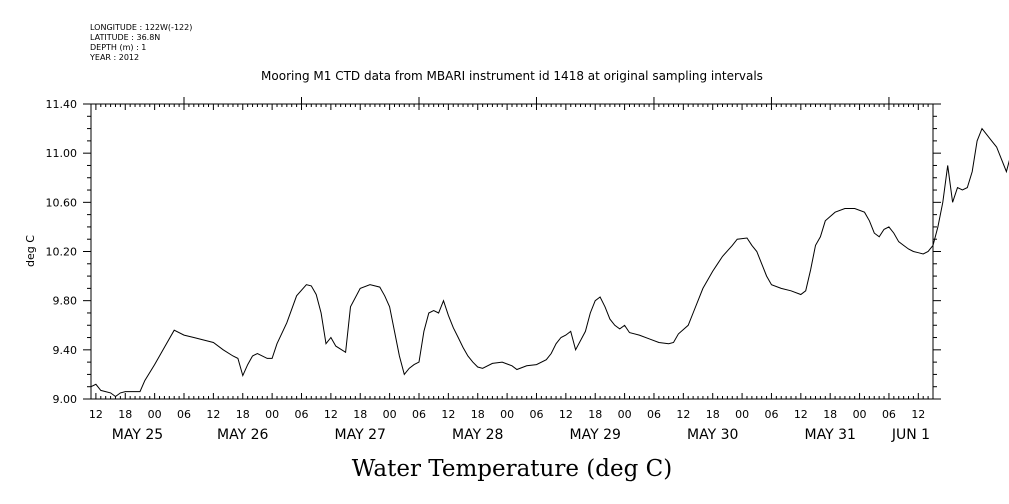 Image resolution: width=1009 pixels, height=504 pixels. Describe the element at coordinates (62, 104) in the screenshot. I see `y-tick-label: 11.40` at that location.